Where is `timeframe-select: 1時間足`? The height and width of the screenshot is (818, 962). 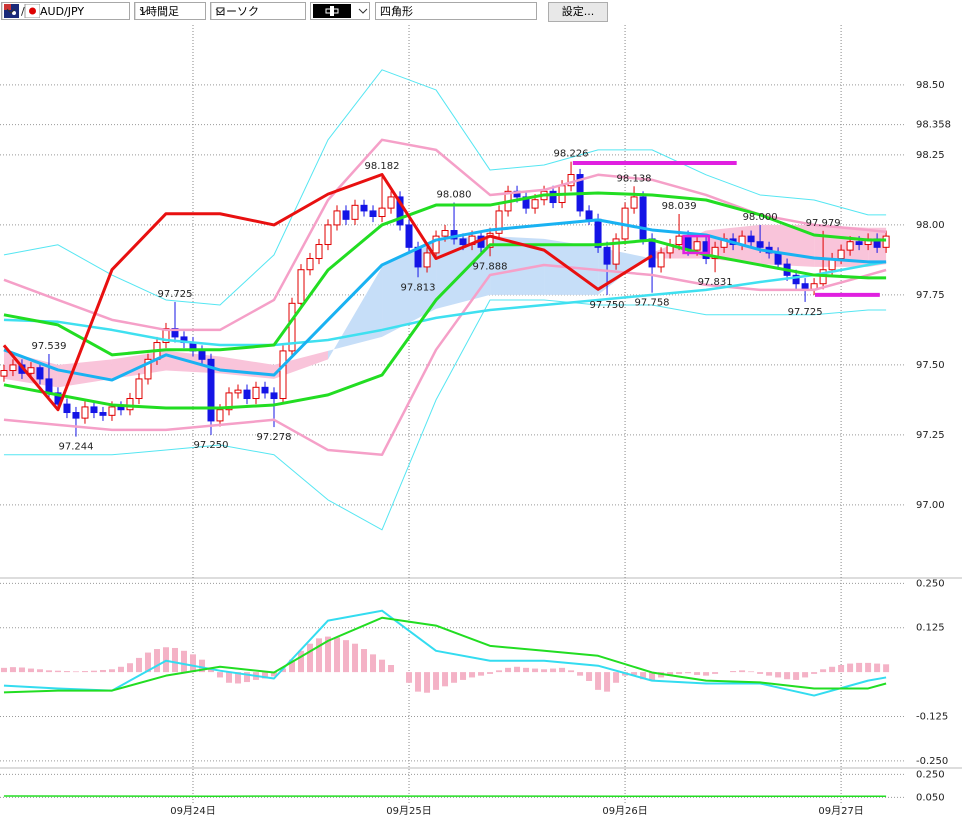
timeframe-select: 1時間足 is located at coordinates (170, 11).